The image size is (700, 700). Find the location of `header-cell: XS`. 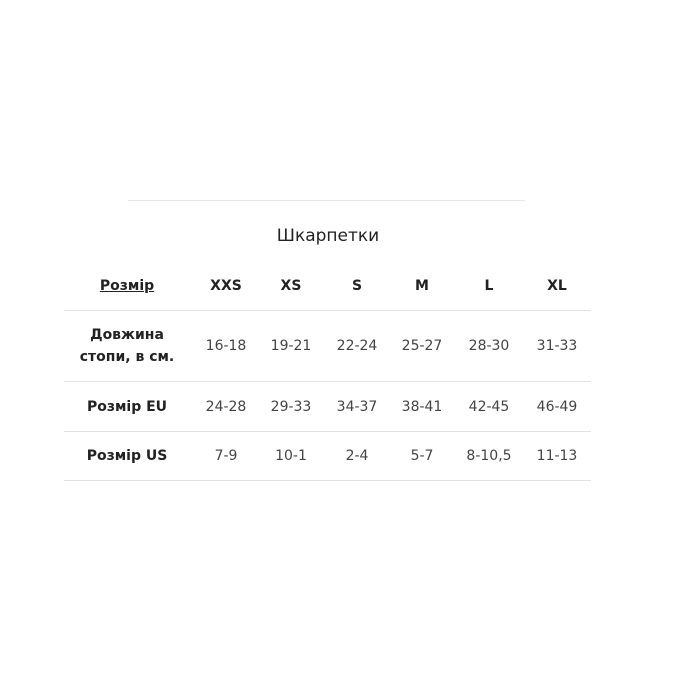

header-cell: XS is located at coordinates (291, 286).